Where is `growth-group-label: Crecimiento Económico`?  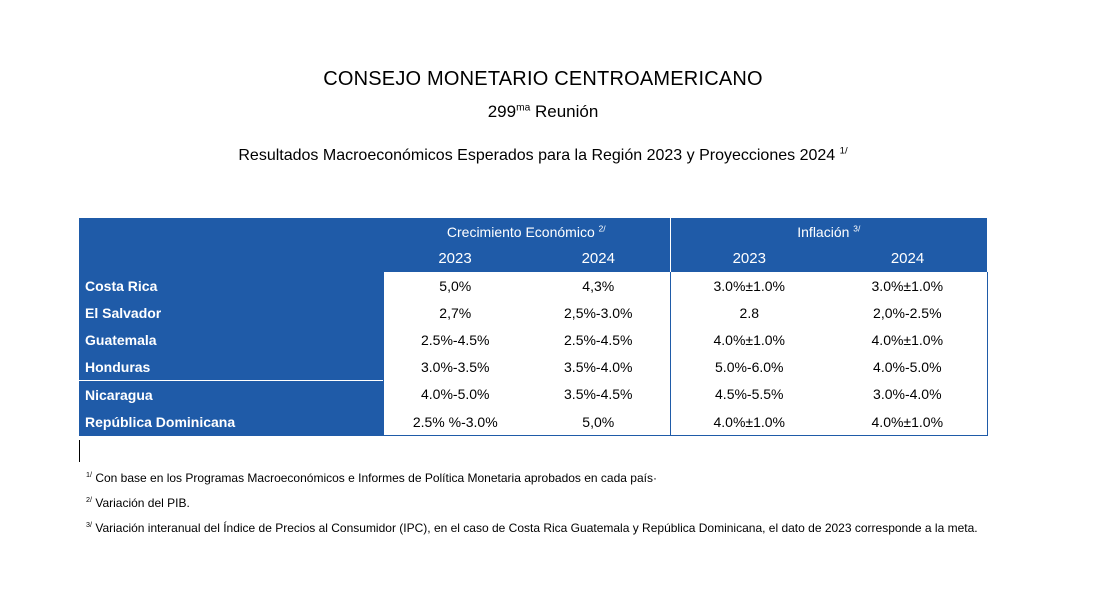 growth-group-label: Crecimiento Económico is located at coordinates (522, 231).